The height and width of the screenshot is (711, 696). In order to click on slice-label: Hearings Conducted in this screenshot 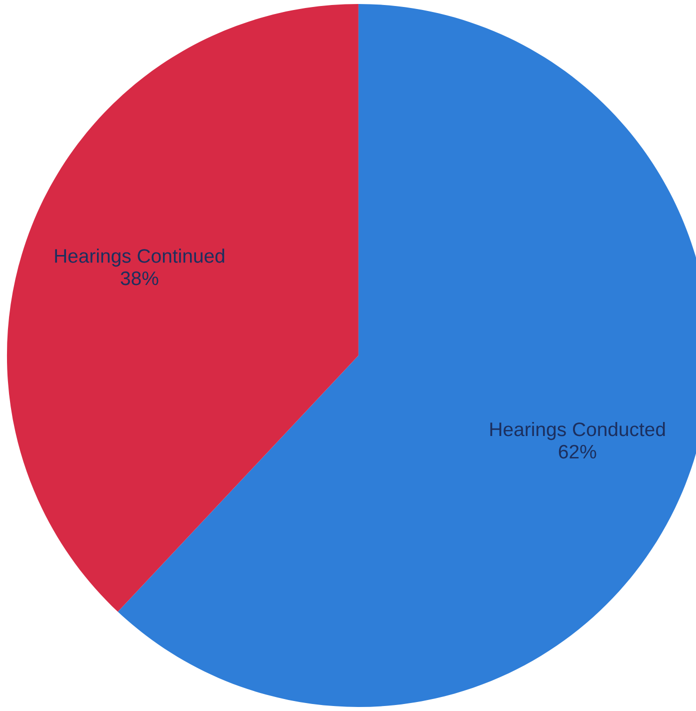, I will do `click(577, 431)`.